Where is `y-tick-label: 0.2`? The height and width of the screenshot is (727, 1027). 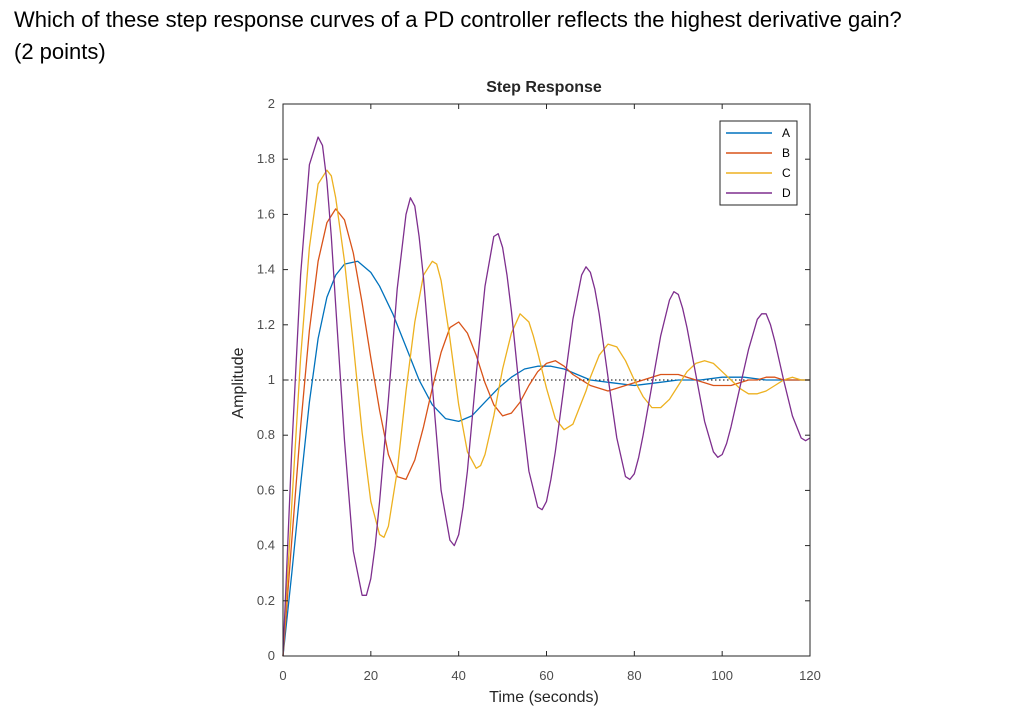
y-tick-label: 0.2 is located at coordinates (266, 600).